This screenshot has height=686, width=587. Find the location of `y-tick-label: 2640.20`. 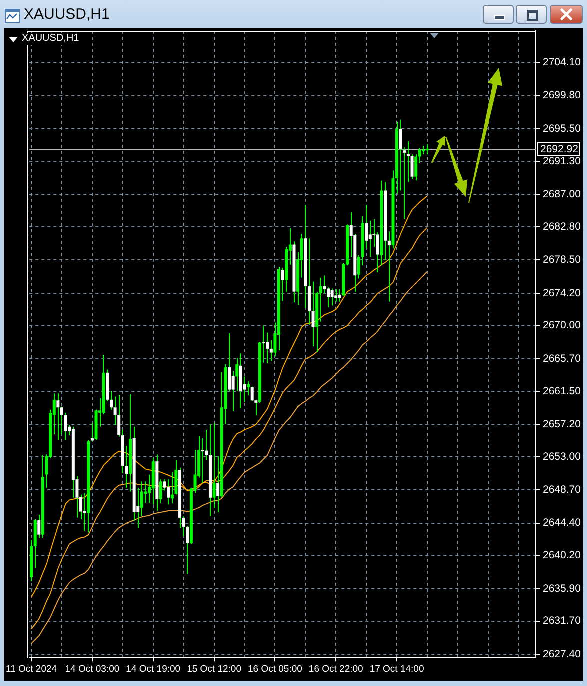

y-tick-label: 2640.20 is located at coordinates (562, 556).